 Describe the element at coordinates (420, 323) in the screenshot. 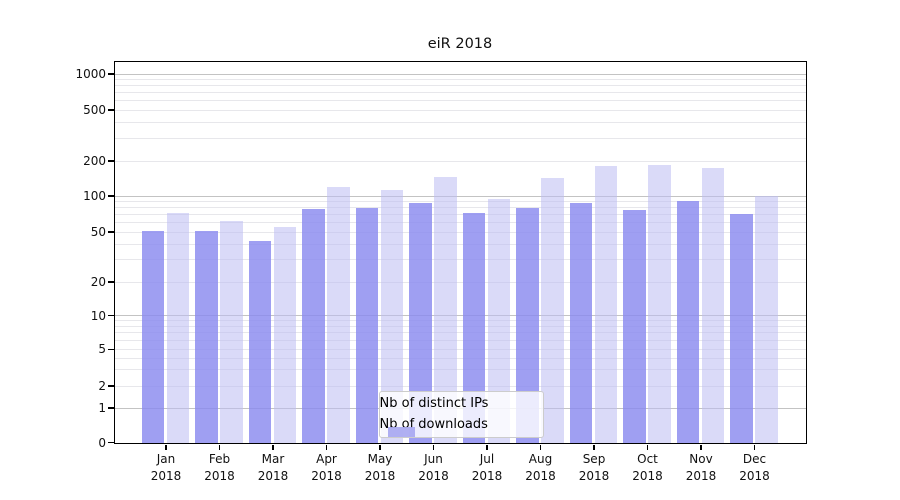

I see `bar-distinct-ips-jun` at that location.